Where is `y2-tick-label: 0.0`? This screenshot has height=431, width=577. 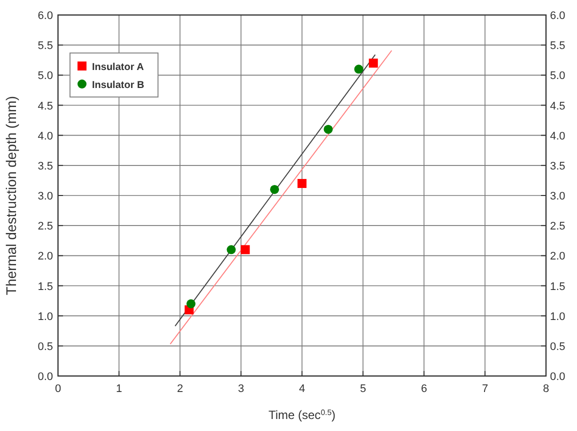 y2-tick-label: 0.0 is located at coordinates (558, 377).